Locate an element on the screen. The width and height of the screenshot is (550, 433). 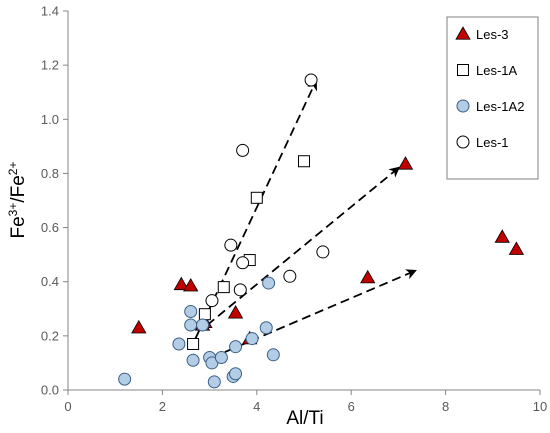
legend-marker-les-1a is located at coordinates (463, 70).